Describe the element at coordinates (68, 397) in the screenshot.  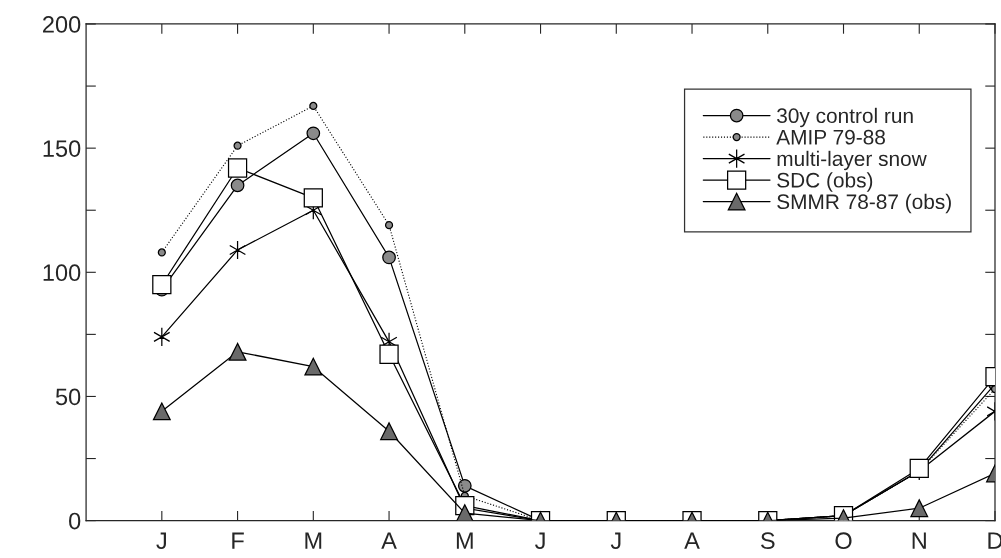
I see `y-tick-label: 50` at that location.